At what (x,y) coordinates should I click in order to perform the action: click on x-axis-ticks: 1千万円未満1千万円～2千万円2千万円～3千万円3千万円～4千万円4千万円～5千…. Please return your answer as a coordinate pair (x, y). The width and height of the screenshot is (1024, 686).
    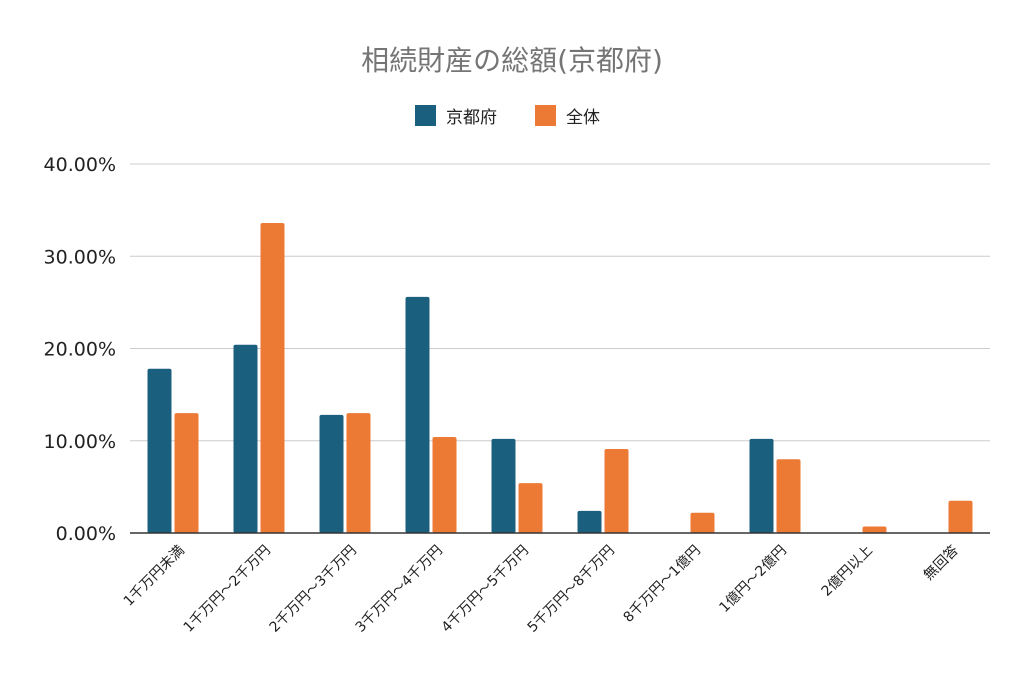
    Looking at the image, I should click on (541, 589).